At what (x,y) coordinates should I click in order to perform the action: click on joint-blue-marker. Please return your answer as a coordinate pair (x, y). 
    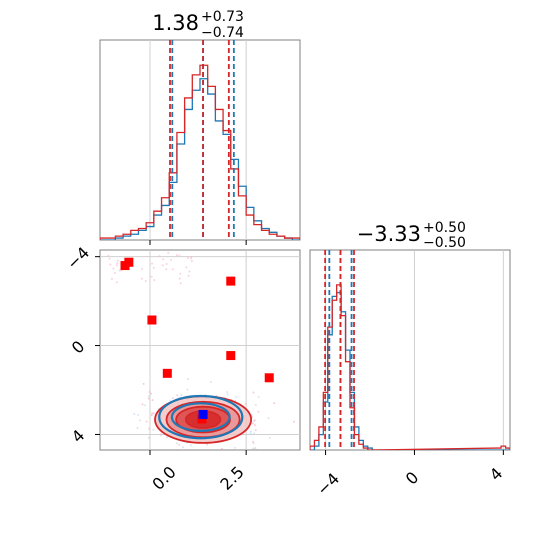
    Looking at the image, I should click on (203, 414).